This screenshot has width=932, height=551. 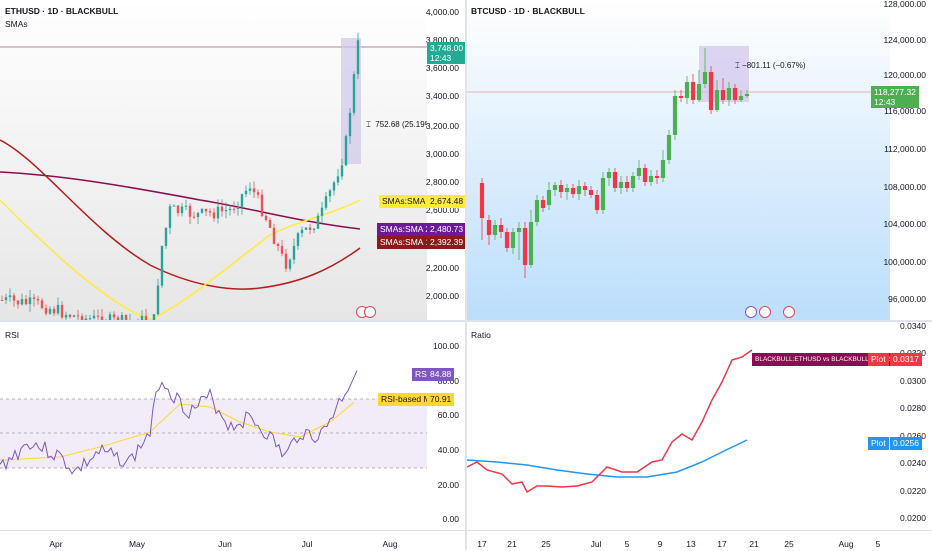 I want to click on x-tick-label: 25, so click(x=546, y=544).